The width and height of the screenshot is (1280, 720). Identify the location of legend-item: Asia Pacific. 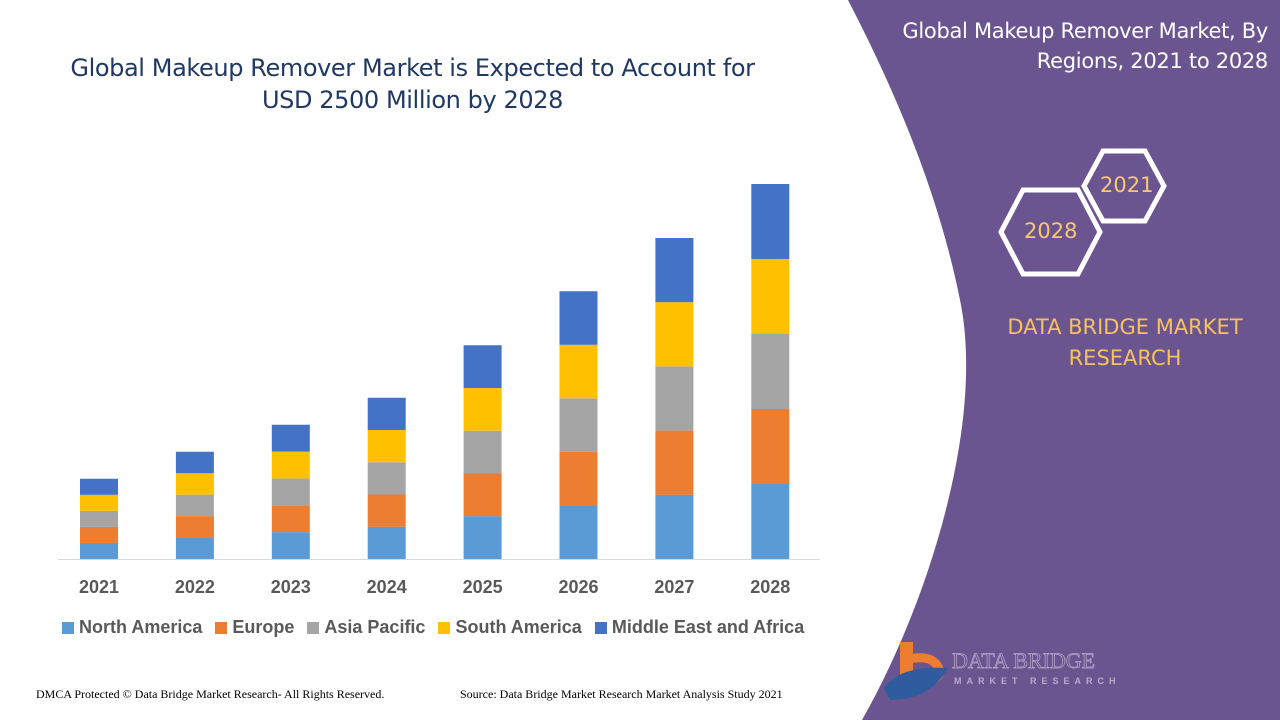
(366, 627).